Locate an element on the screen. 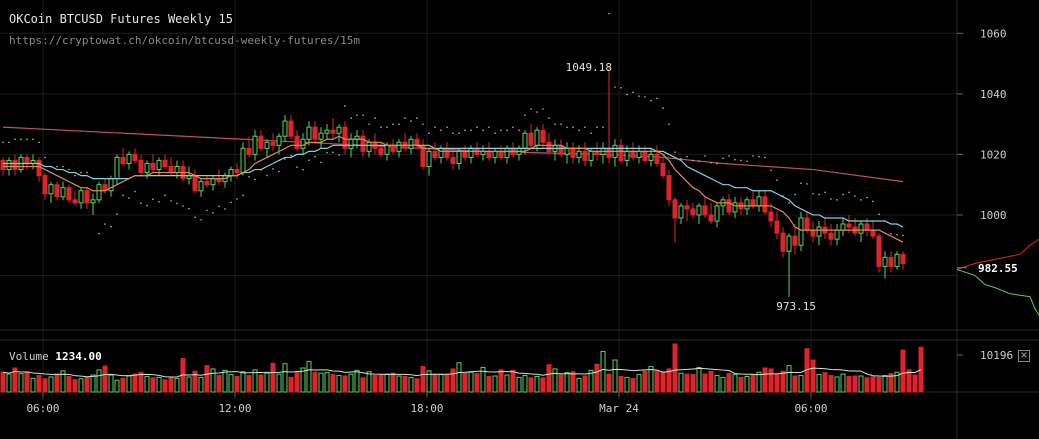  depth-ask-line is located at coordinates (997, 254).